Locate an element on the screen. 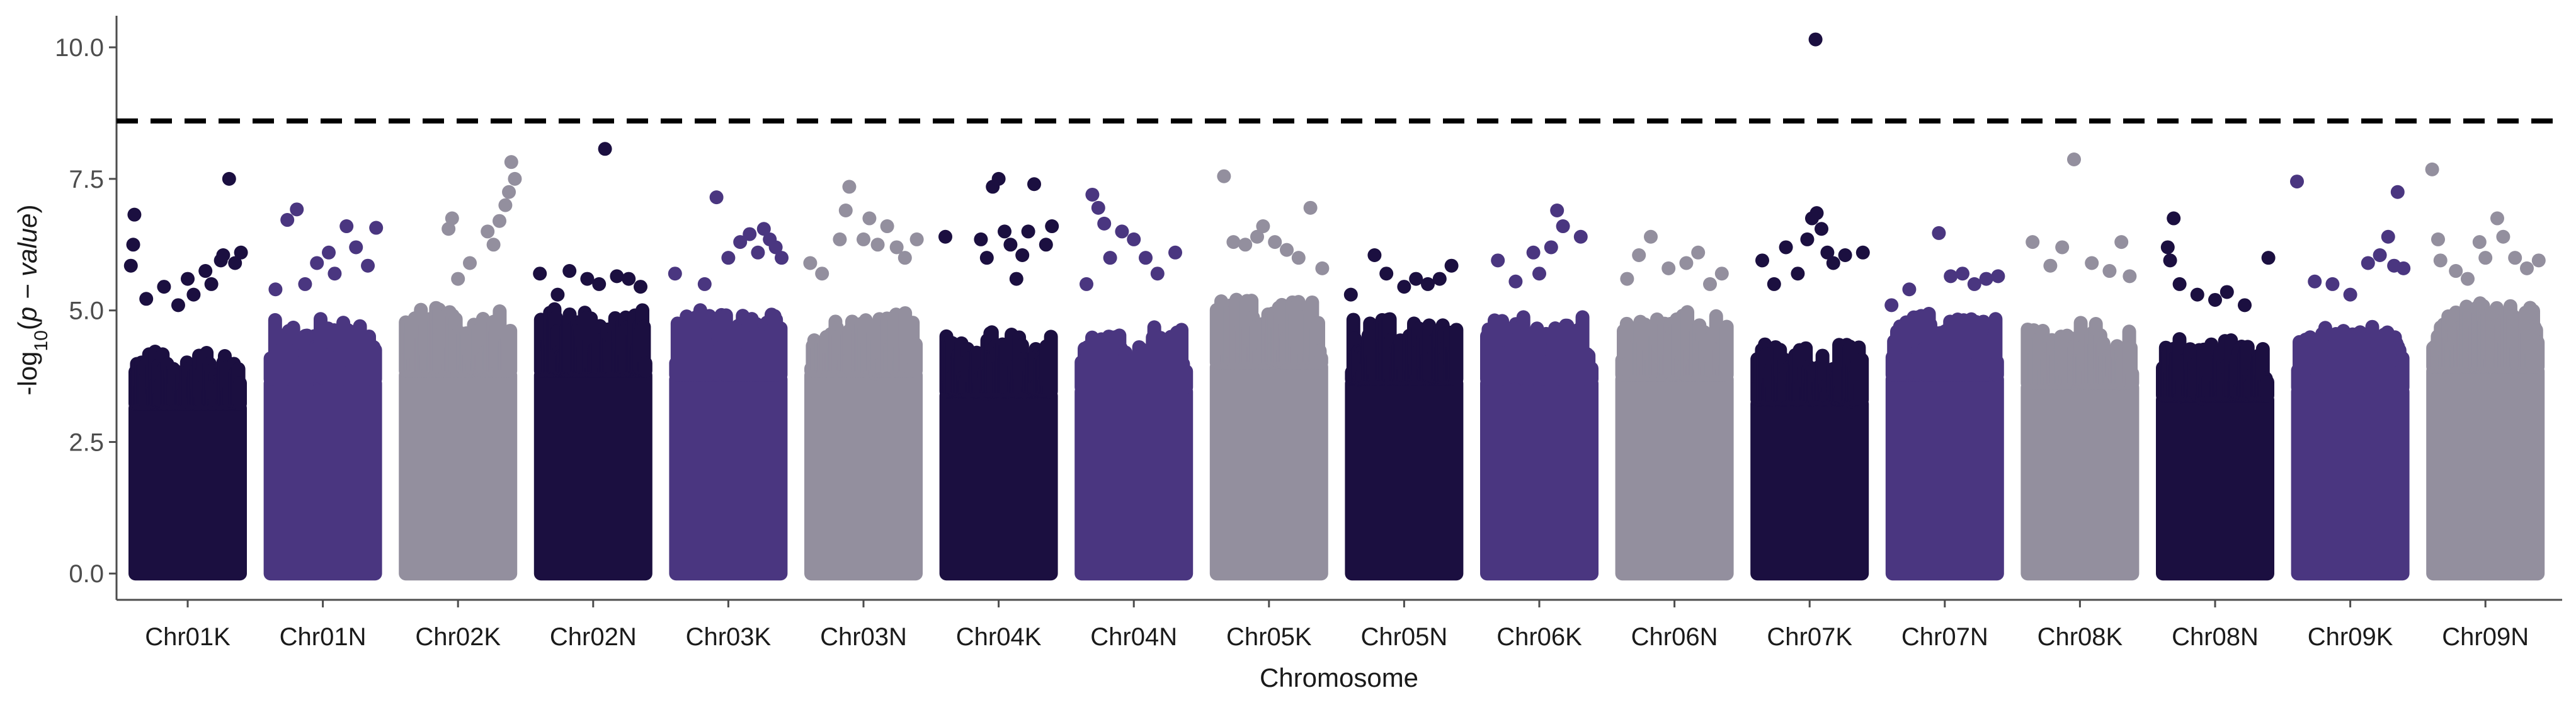 This screenshot has width=2576, height=712. y-axis-title-prefix: -log is located at coordinates (27, 373).